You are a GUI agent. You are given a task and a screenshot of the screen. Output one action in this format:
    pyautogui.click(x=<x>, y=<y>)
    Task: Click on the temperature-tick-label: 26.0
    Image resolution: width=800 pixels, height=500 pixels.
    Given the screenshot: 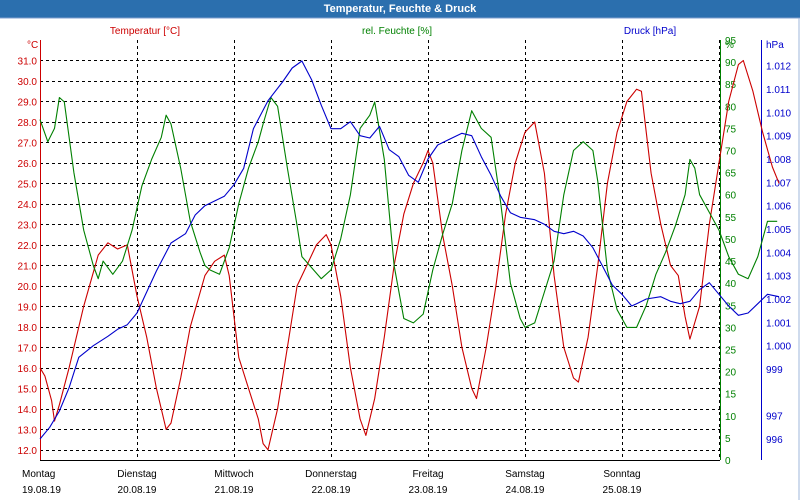 What is the action you would take?
    pyautogui.click(x=28, y=164)
    